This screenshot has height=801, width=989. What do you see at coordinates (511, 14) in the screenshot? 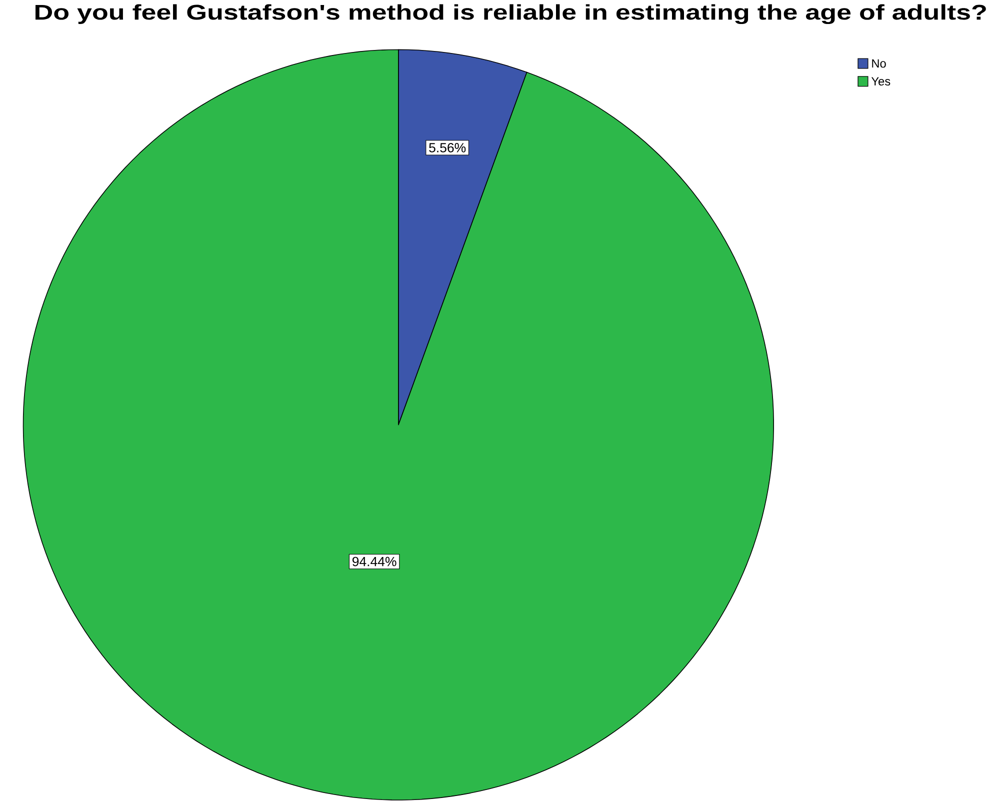
I see `chart-title: Do you feel Gustafson's method is reliable in estimating the age of adults?` at bounding box center [511, 14].